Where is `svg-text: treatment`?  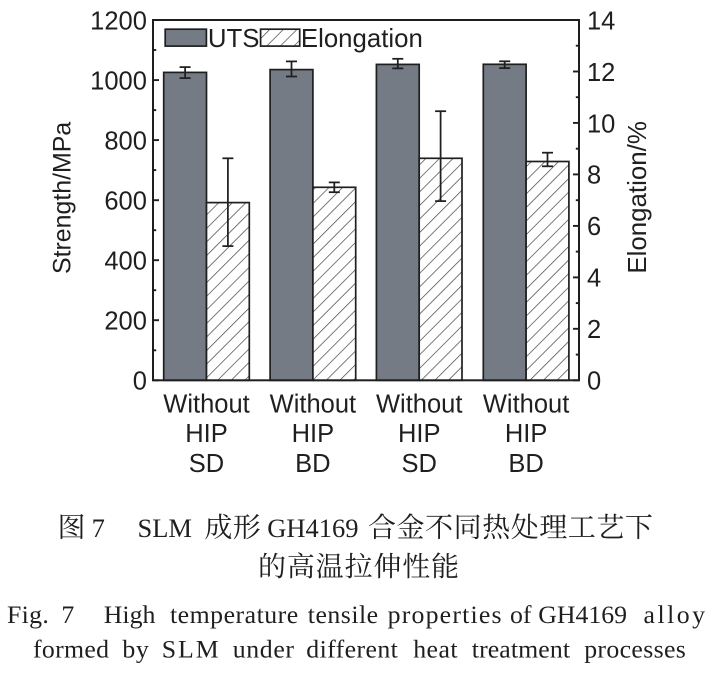 svg-text: treatment is located at coordinates (521, 649).